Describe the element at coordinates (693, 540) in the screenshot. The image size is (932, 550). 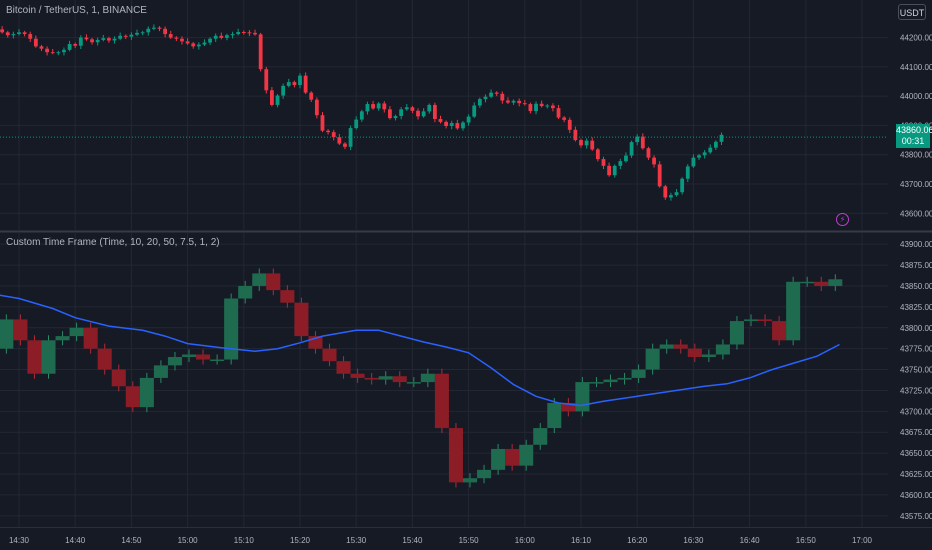
I see `time-tick-label: 16:30` at that location.